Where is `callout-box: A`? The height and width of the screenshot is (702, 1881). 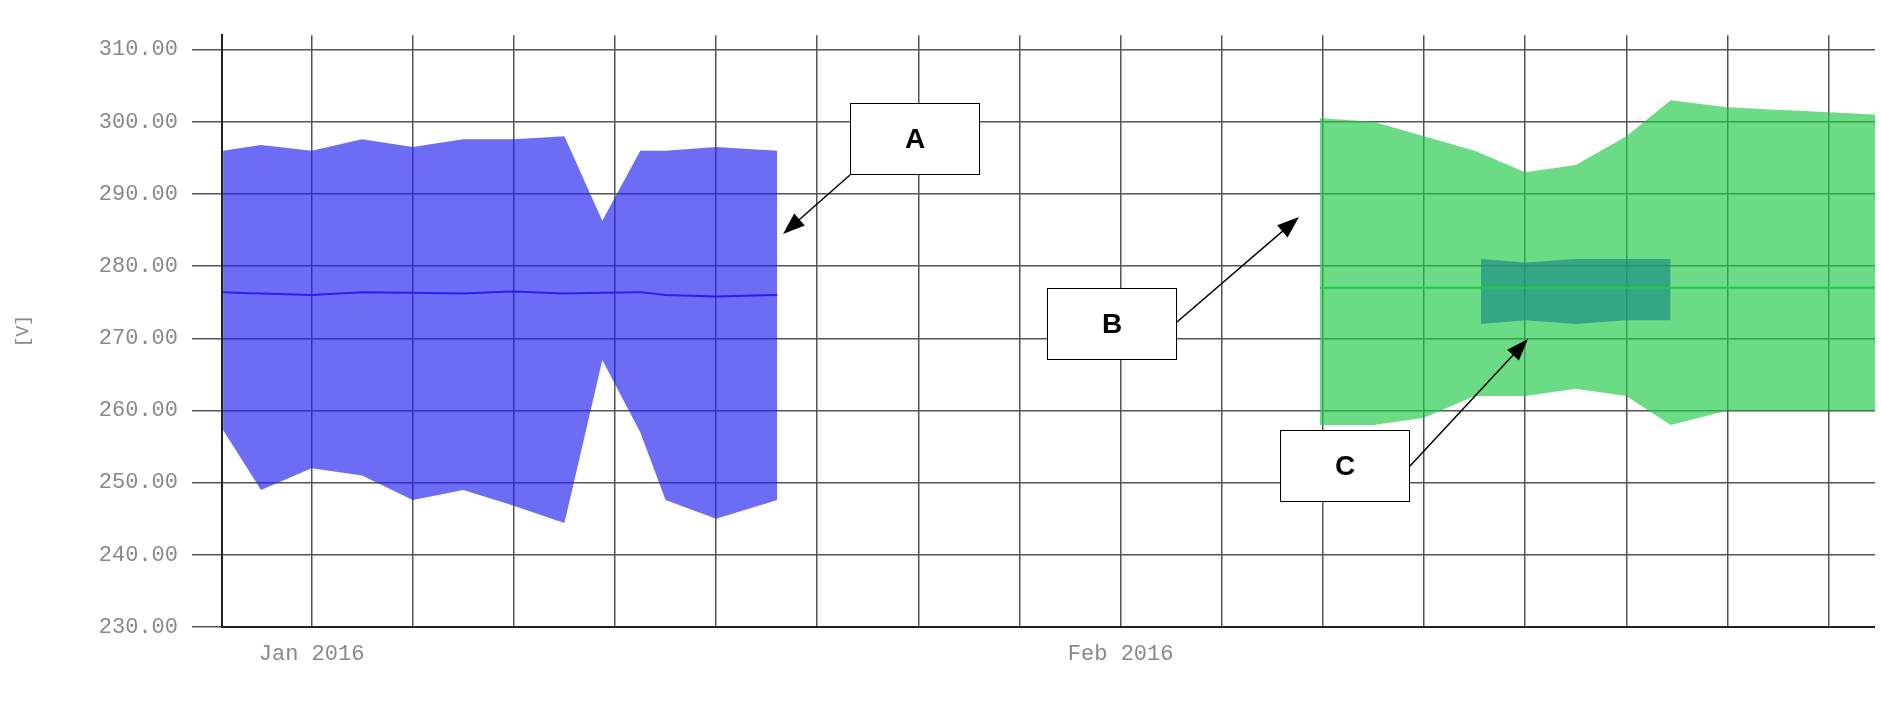 callout-box: A is located at coordinates (915, 139).